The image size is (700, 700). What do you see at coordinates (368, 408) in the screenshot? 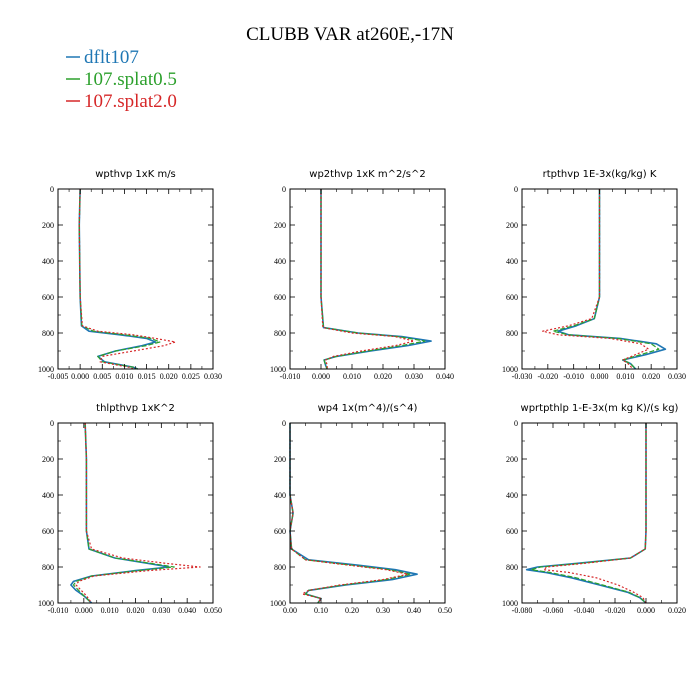
I see `panel-title: wp4 1x(m^4)/(s^4)` at bounding box center [368, 408].